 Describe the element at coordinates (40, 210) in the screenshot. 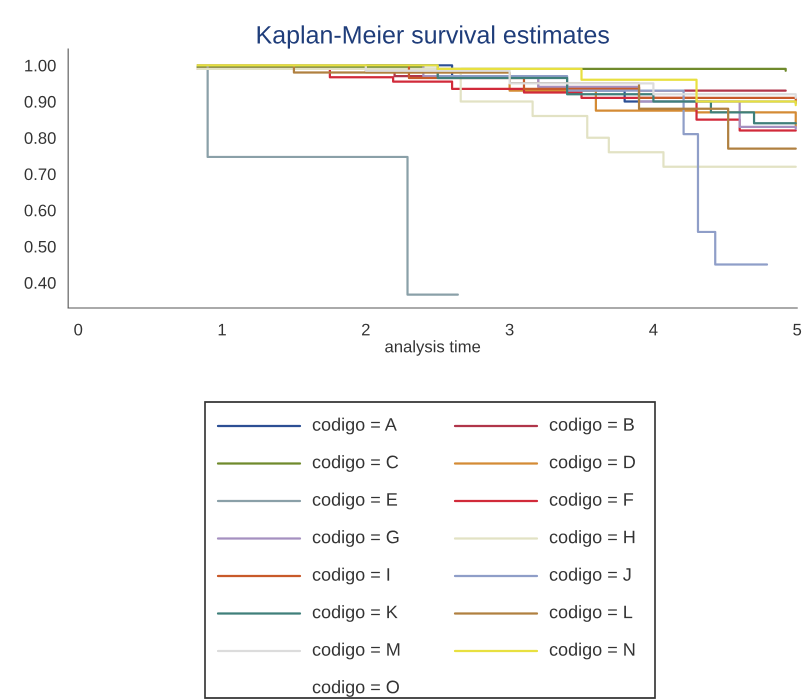

I see `y-tick-label: 0.60` at that location.